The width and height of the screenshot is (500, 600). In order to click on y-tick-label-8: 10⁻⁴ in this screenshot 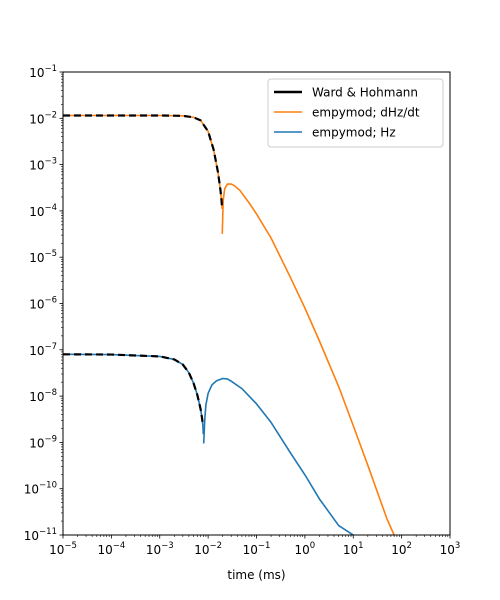, I will do `click(43, 211)`.